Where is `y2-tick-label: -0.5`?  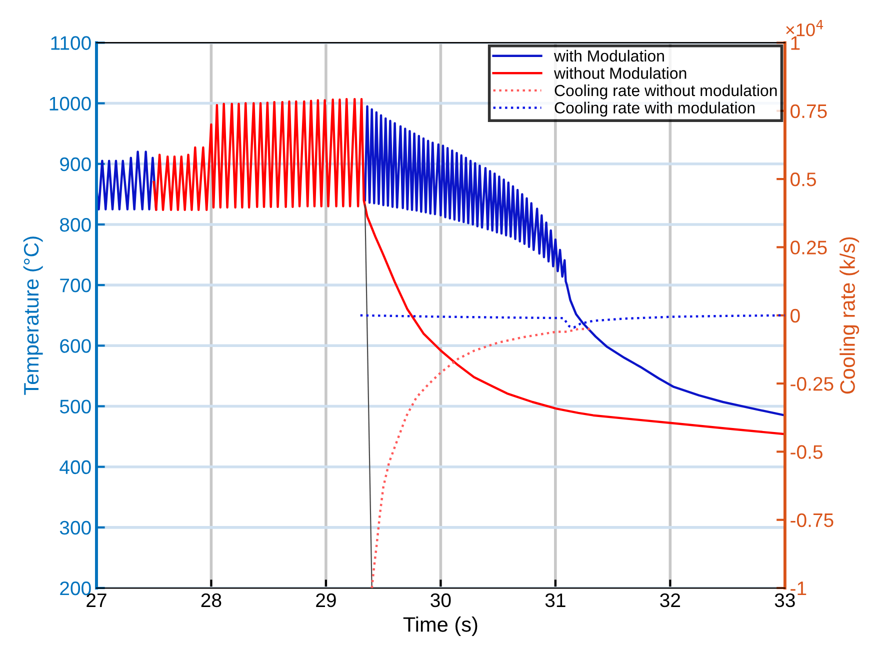 y2-tick-label: -0.5 is located at coordinates (806, 452).